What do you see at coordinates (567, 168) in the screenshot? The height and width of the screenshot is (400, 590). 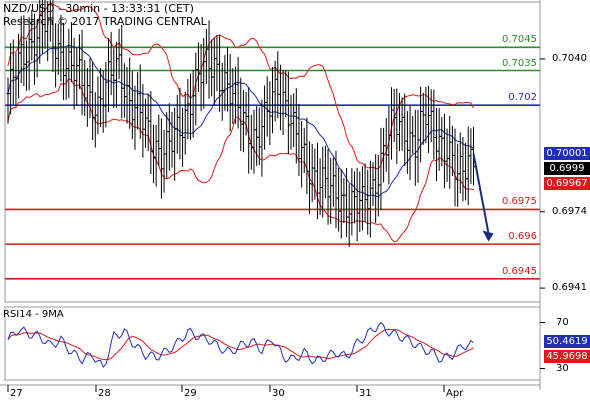 I see `price-badge: 0.6999` at bounding box center [567, 168].